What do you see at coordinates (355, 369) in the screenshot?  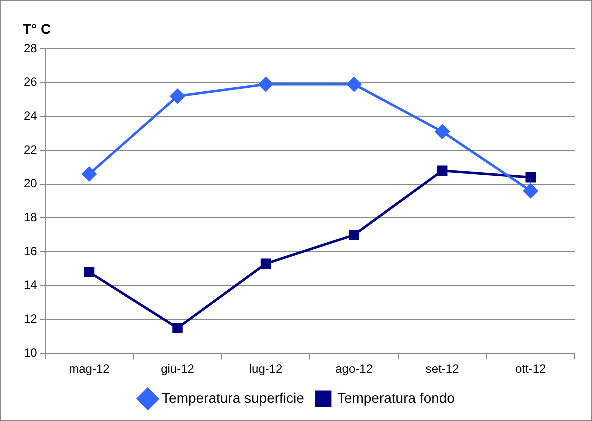 I see `x-tick-label: ago-12` at bounding box center [355, 369].